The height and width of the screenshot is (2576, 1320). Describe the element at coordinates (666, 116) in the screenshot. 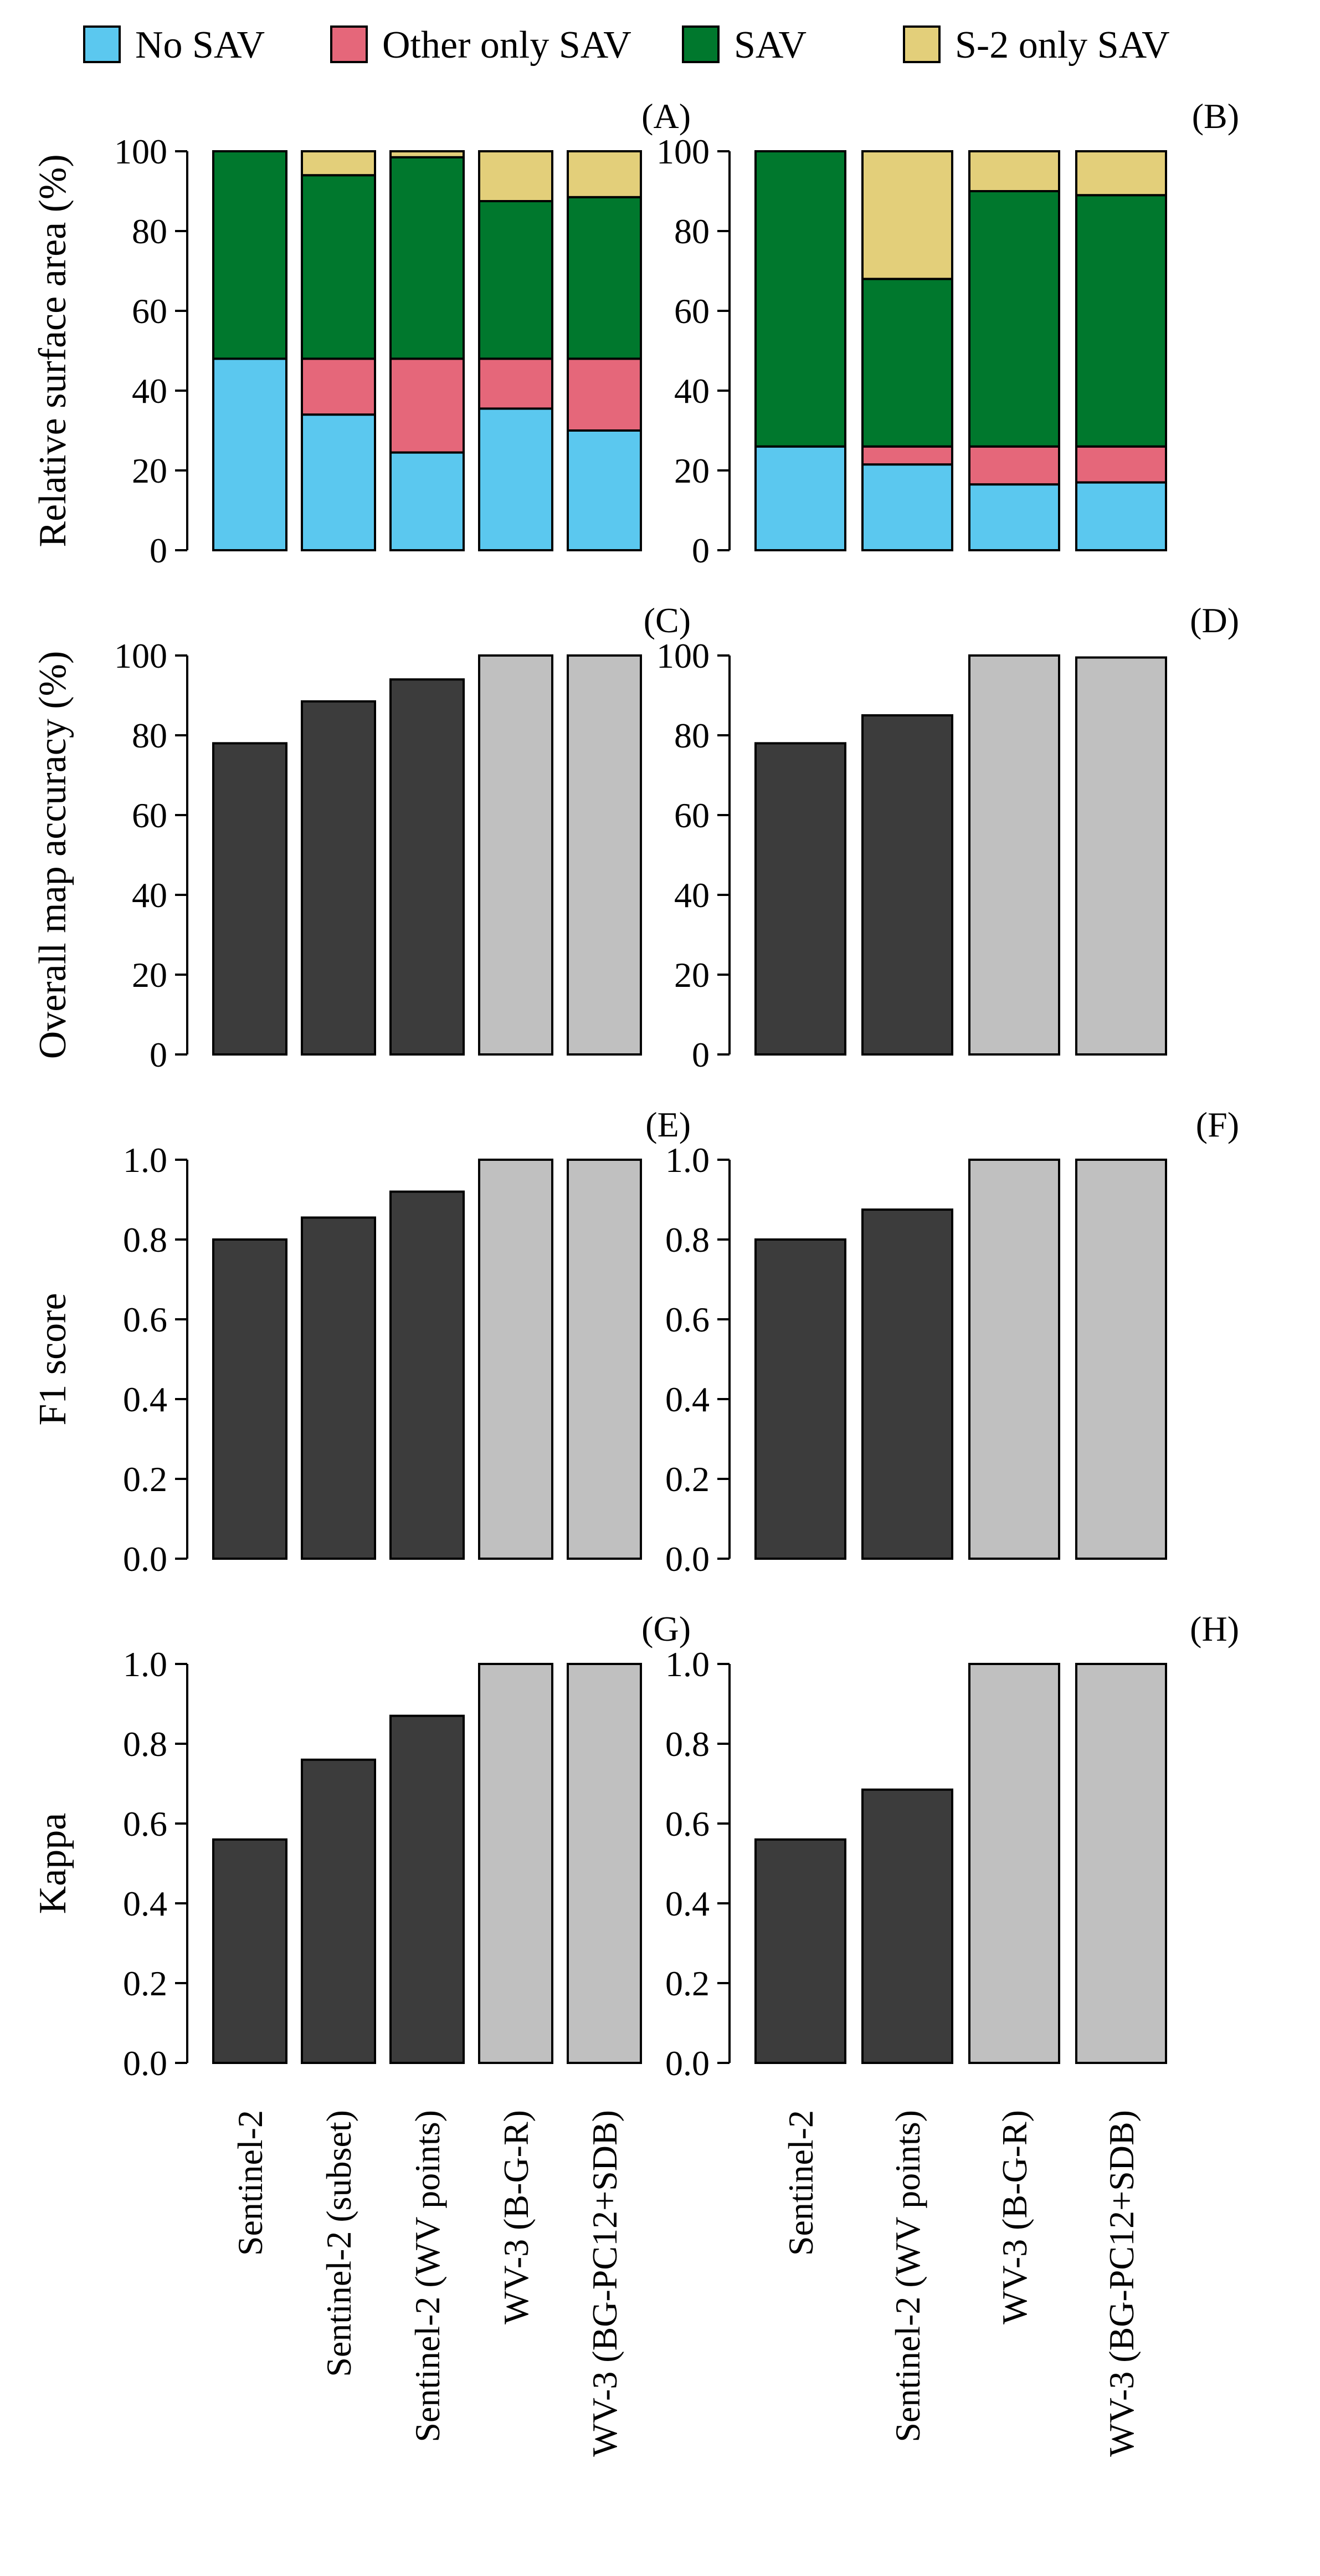

I see `panel-label: (A)` at that location.